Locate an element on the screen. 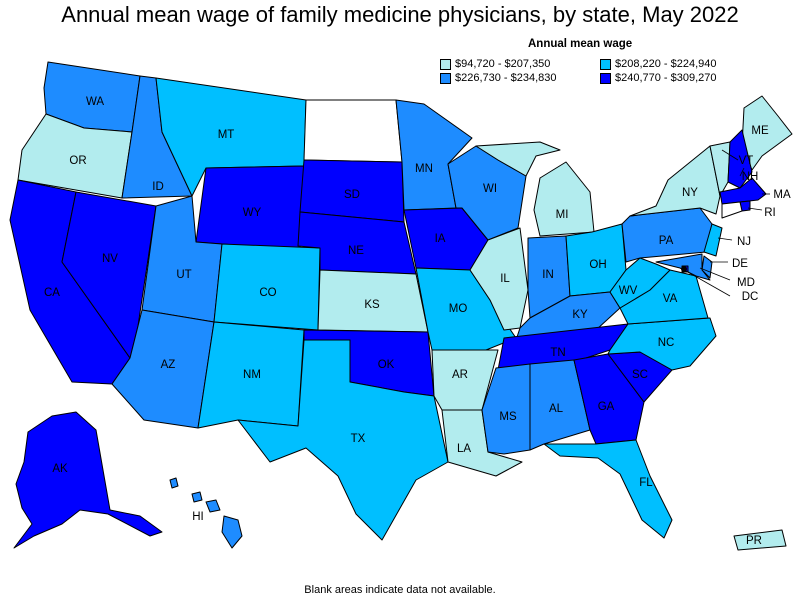 This screenshot has width=800, height=600. state-label-mi: MI is located at coordinates (562, 215).